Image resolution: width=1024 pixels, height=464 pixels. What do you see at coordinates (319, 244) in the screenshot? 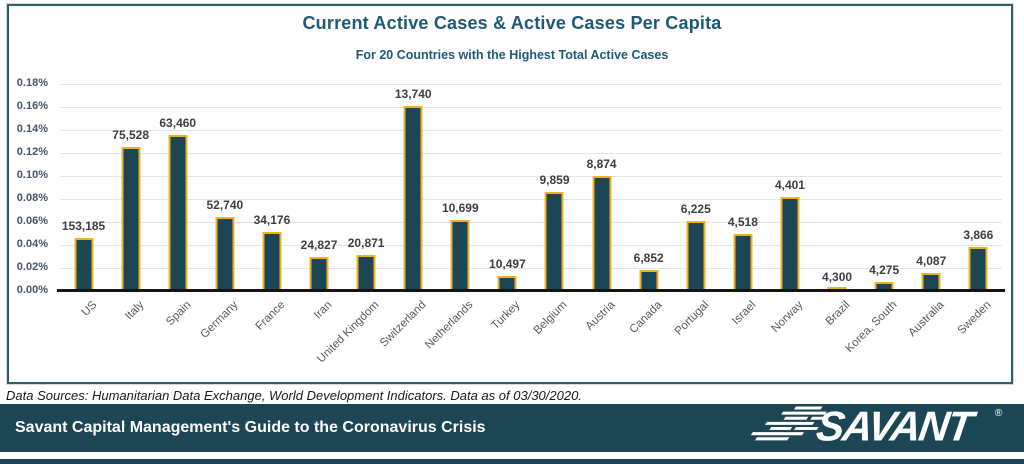
I see `bar-value-label: 24,827` at bounding box center [319, 244].